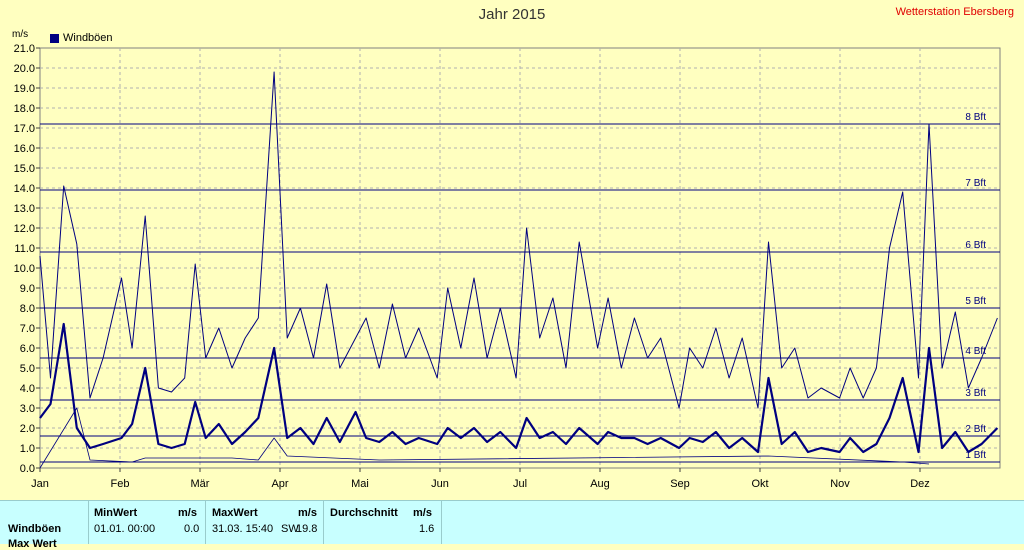 The height and width of the screenshot is (550, 1024). I want to click on y-tick-label: 7.0, so click(27, 329).